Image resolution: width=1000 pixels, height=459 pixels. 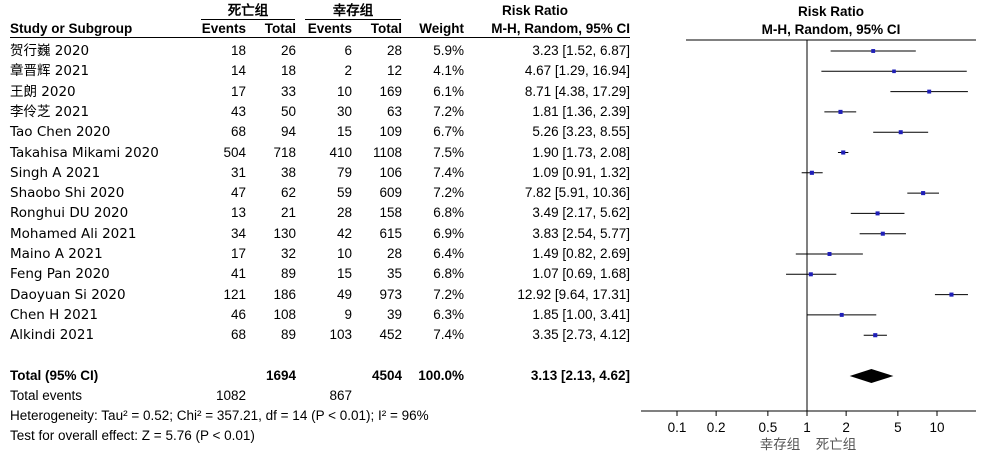 What do you see at coordinates (69, 213) in the screenshot?
I see `study-name: Ronghui DU 2020` at bounding box center [69, 213].